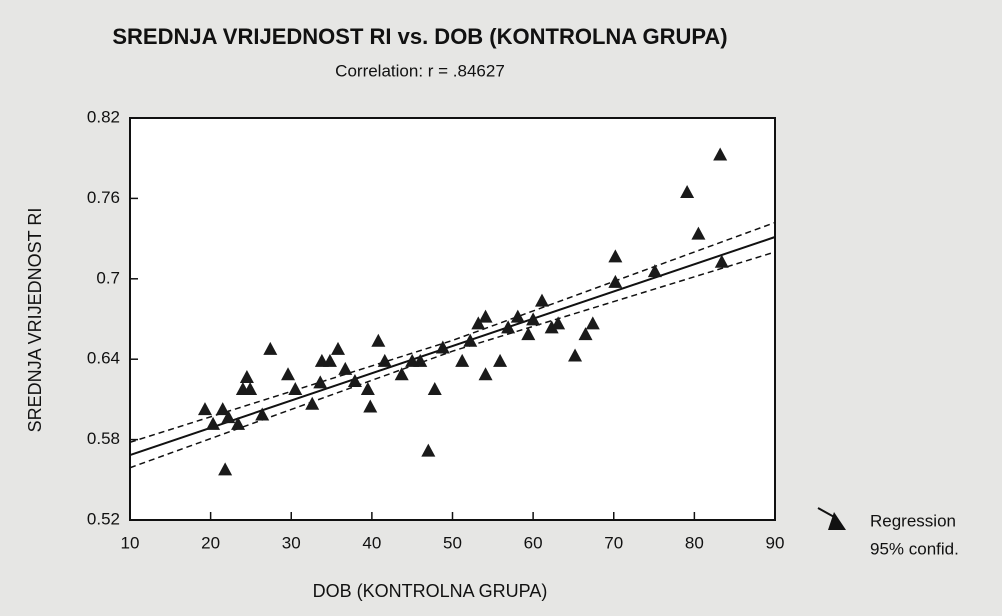 The image size is (1002, 616). What do you see at coordinates (103, 518) in the screenshot?
I see `y-tick-label: 0.52` at bounding box center [103, 518].